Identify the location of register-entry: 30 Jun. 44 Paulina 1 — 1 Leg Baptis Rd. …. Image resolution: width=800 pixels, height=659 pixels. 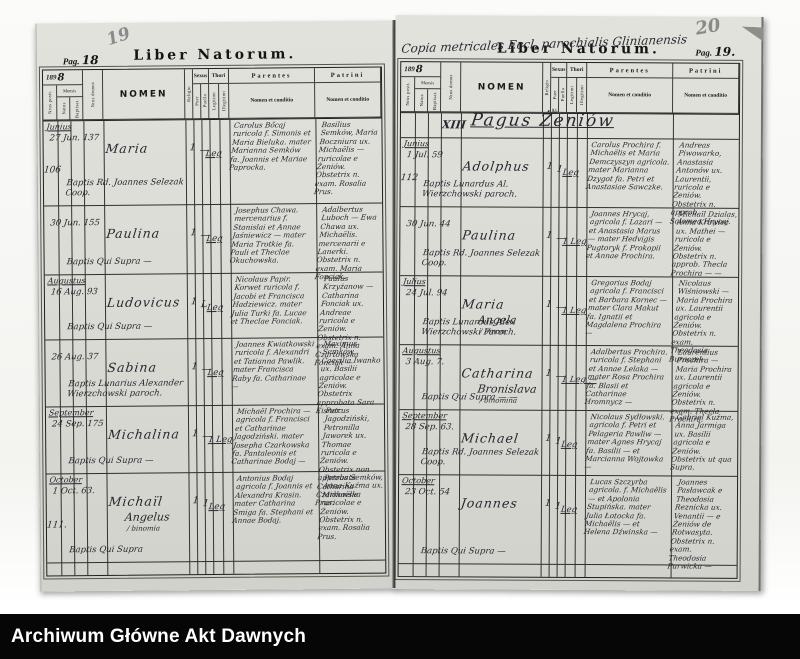
(569, 242).